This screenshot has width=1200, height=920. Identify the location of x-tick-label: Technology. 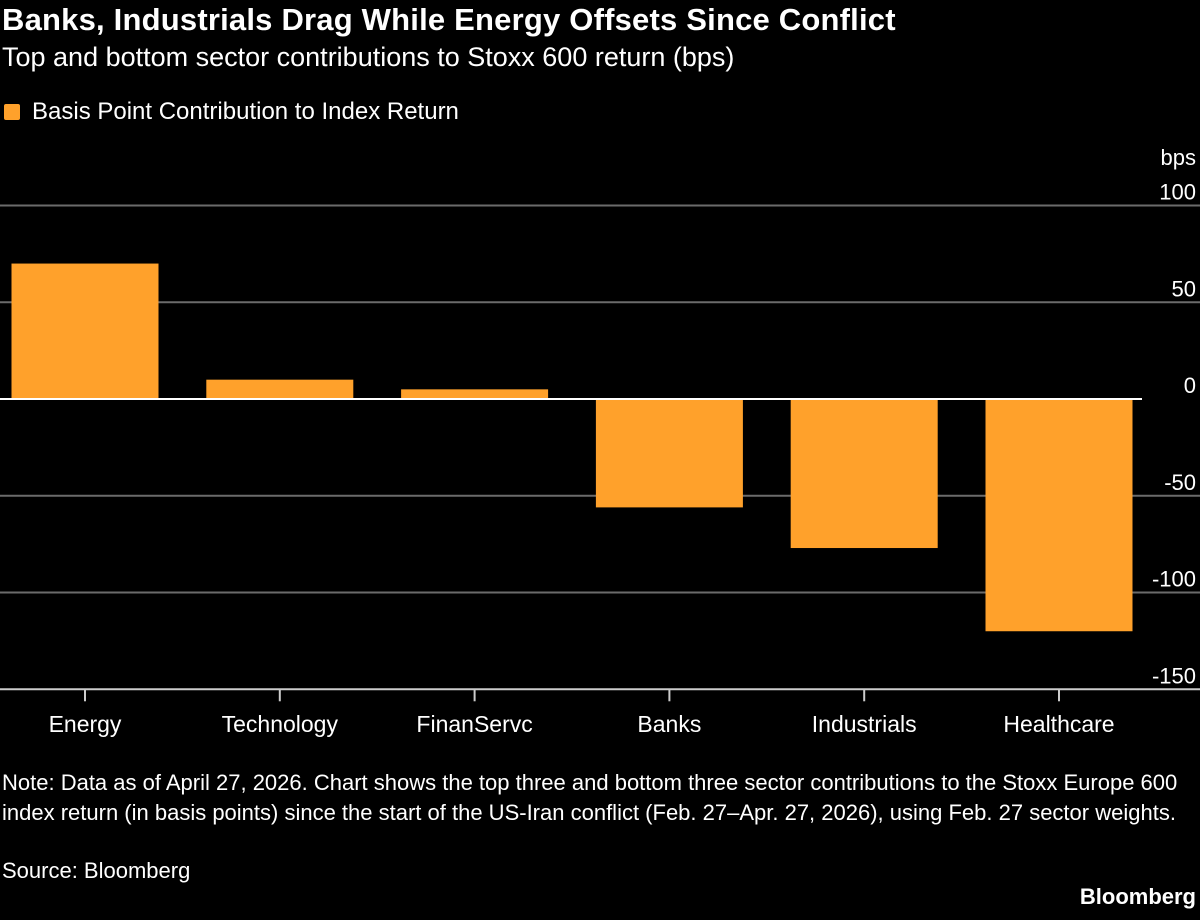
(280, 724).